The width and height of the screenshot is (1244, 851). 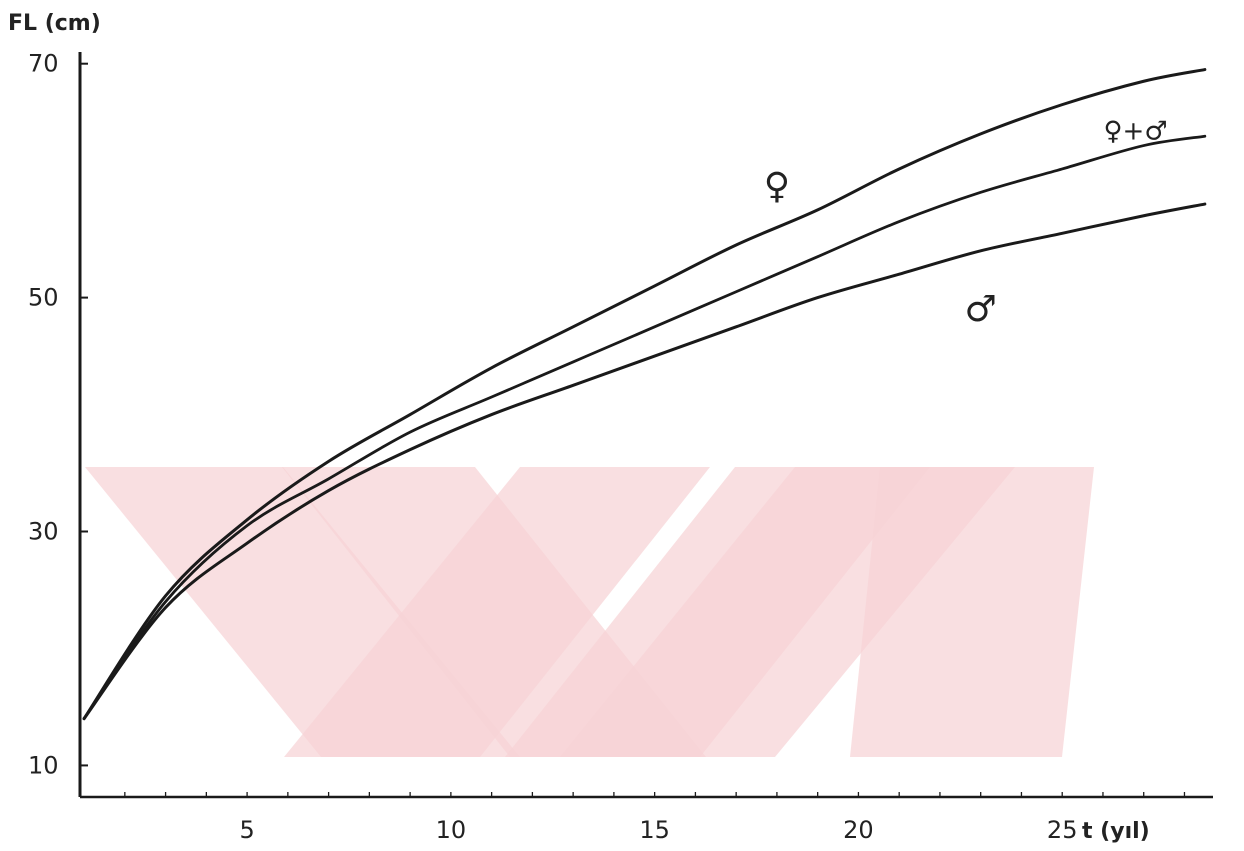 I want to click on series-label-3: ♂, so click(x=981, y=309).